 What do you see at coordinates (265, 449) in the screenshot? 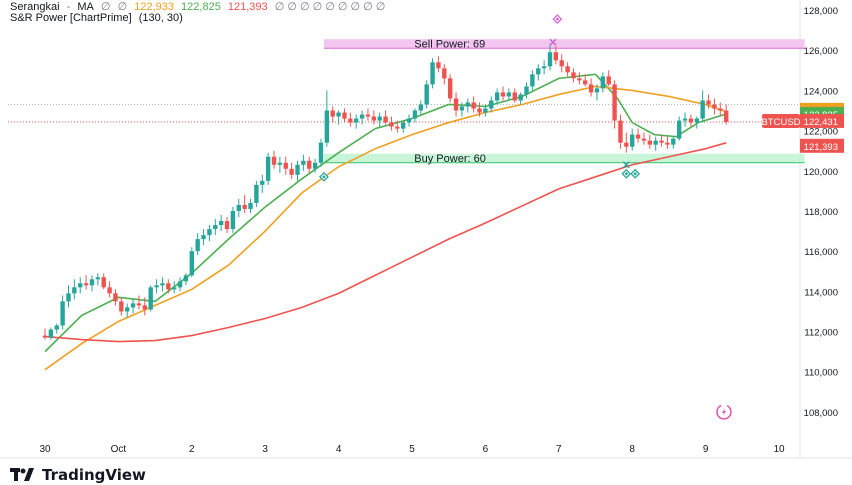
I see `x-tick-label: 3` at bounding box center [265, 449].